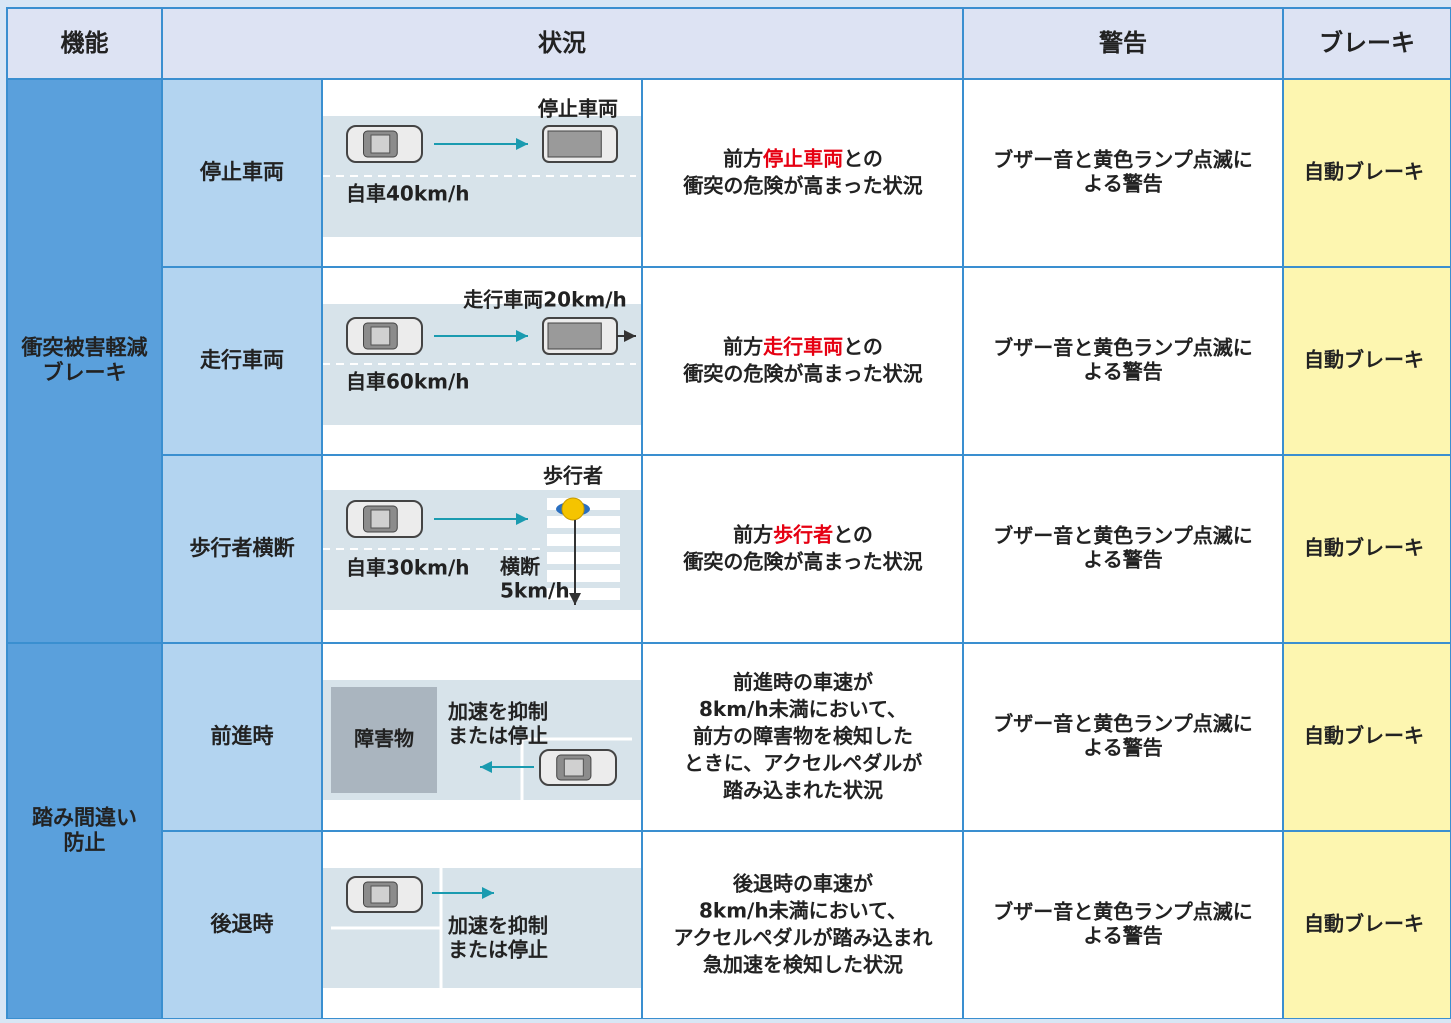  What do you see at coordinates (85, 43) in the screenshot?
I see `header-cell: 機能` at bounding box center [85, 43].